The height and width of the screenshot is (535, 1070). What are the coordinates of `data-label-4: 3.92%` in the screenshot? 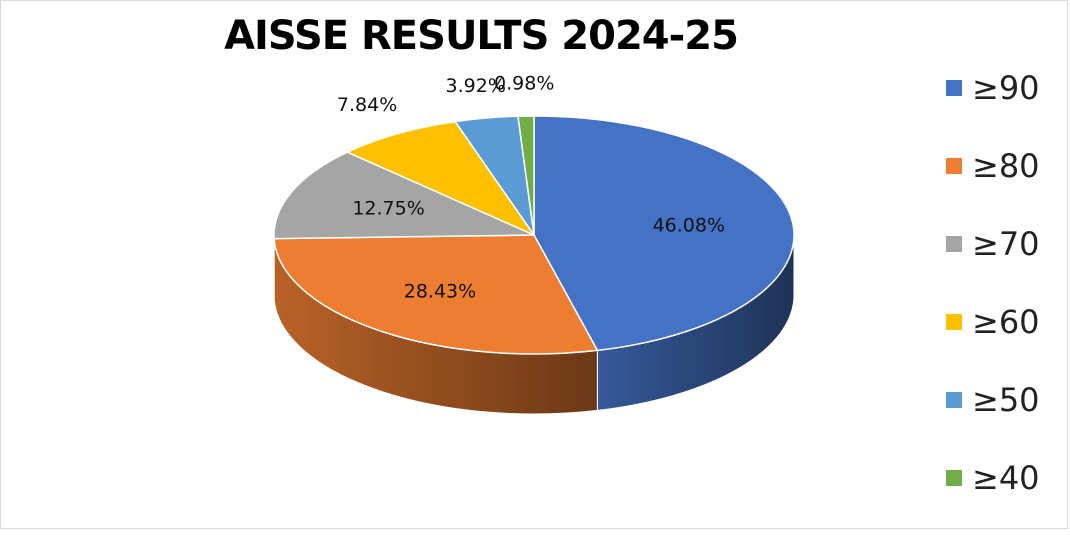 It's located at (476, 86).